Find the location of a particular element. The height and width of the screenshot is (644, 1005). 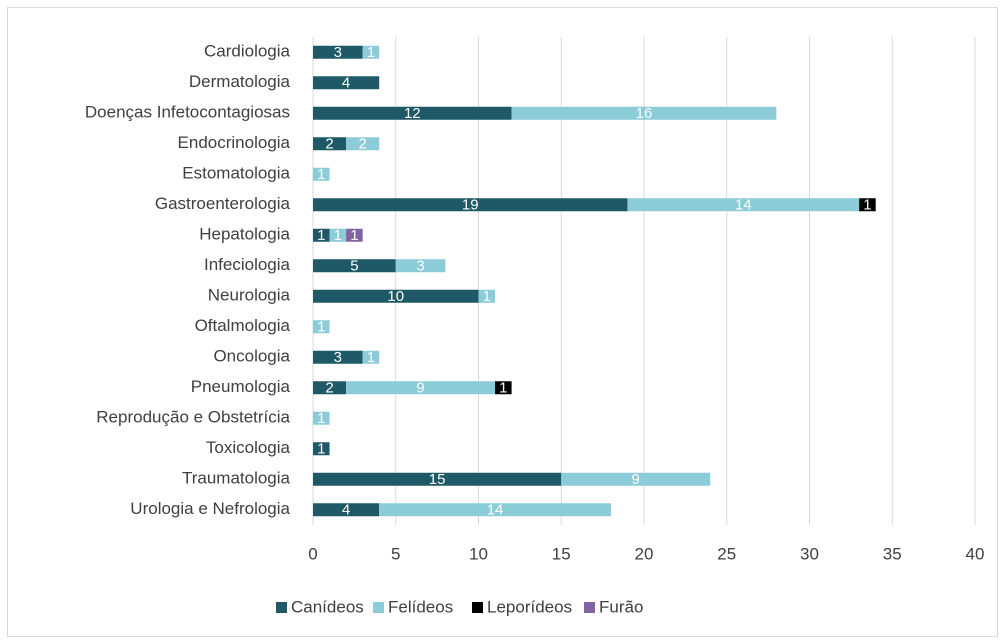

y-tick-label: Estomatologia is located at coordinates (236, 173).